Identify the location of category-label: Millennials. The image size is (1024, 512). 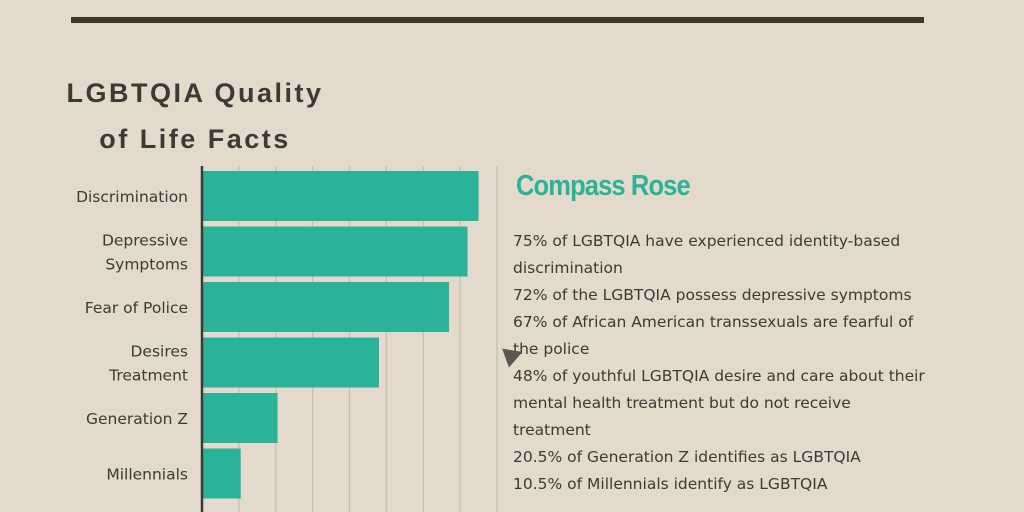
(147, 475).